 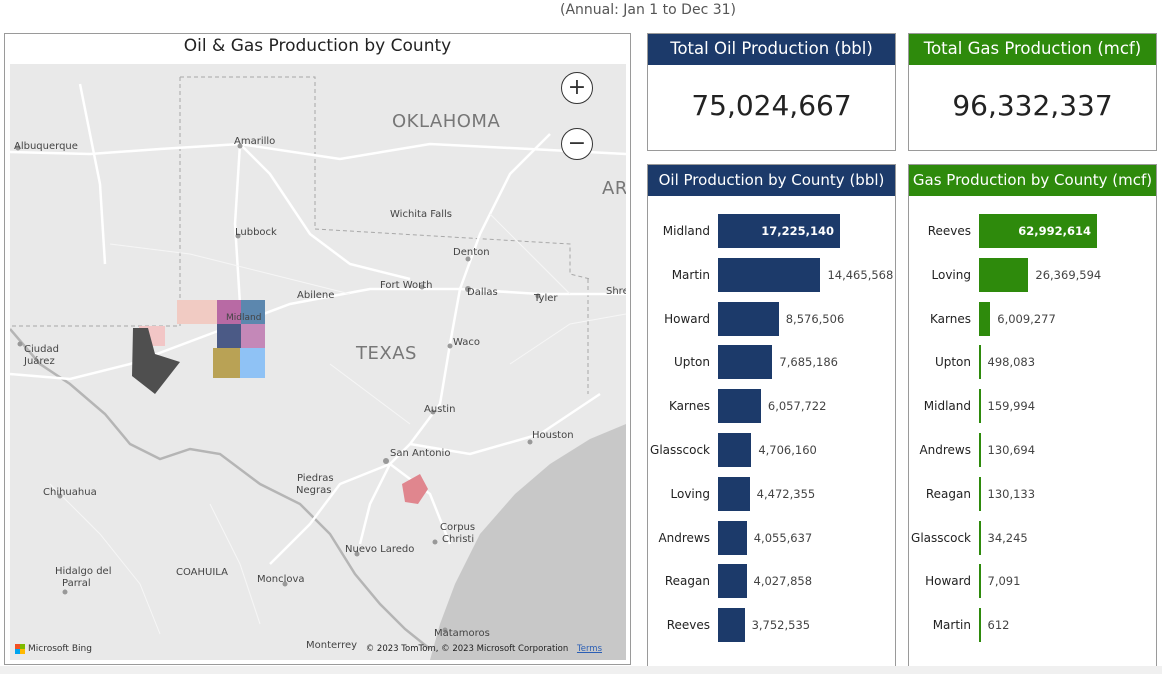 What do you see at coordinates (951, 625) in the screenshot?
I see `bar-category-label: Martin` at bounding box center [951, 625].